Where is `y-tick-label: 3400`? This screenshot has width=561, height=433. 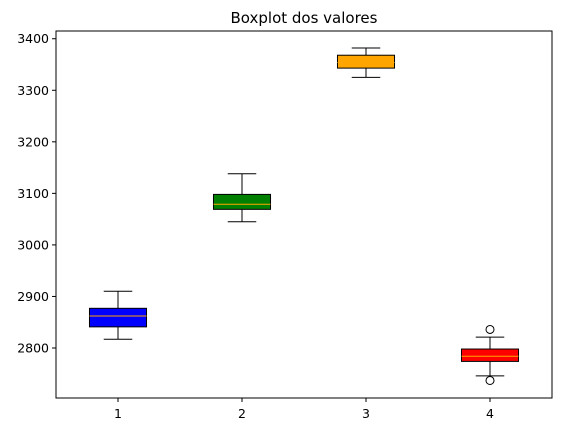 y-tick-label: 3400 is located at coordinates (33, 38).